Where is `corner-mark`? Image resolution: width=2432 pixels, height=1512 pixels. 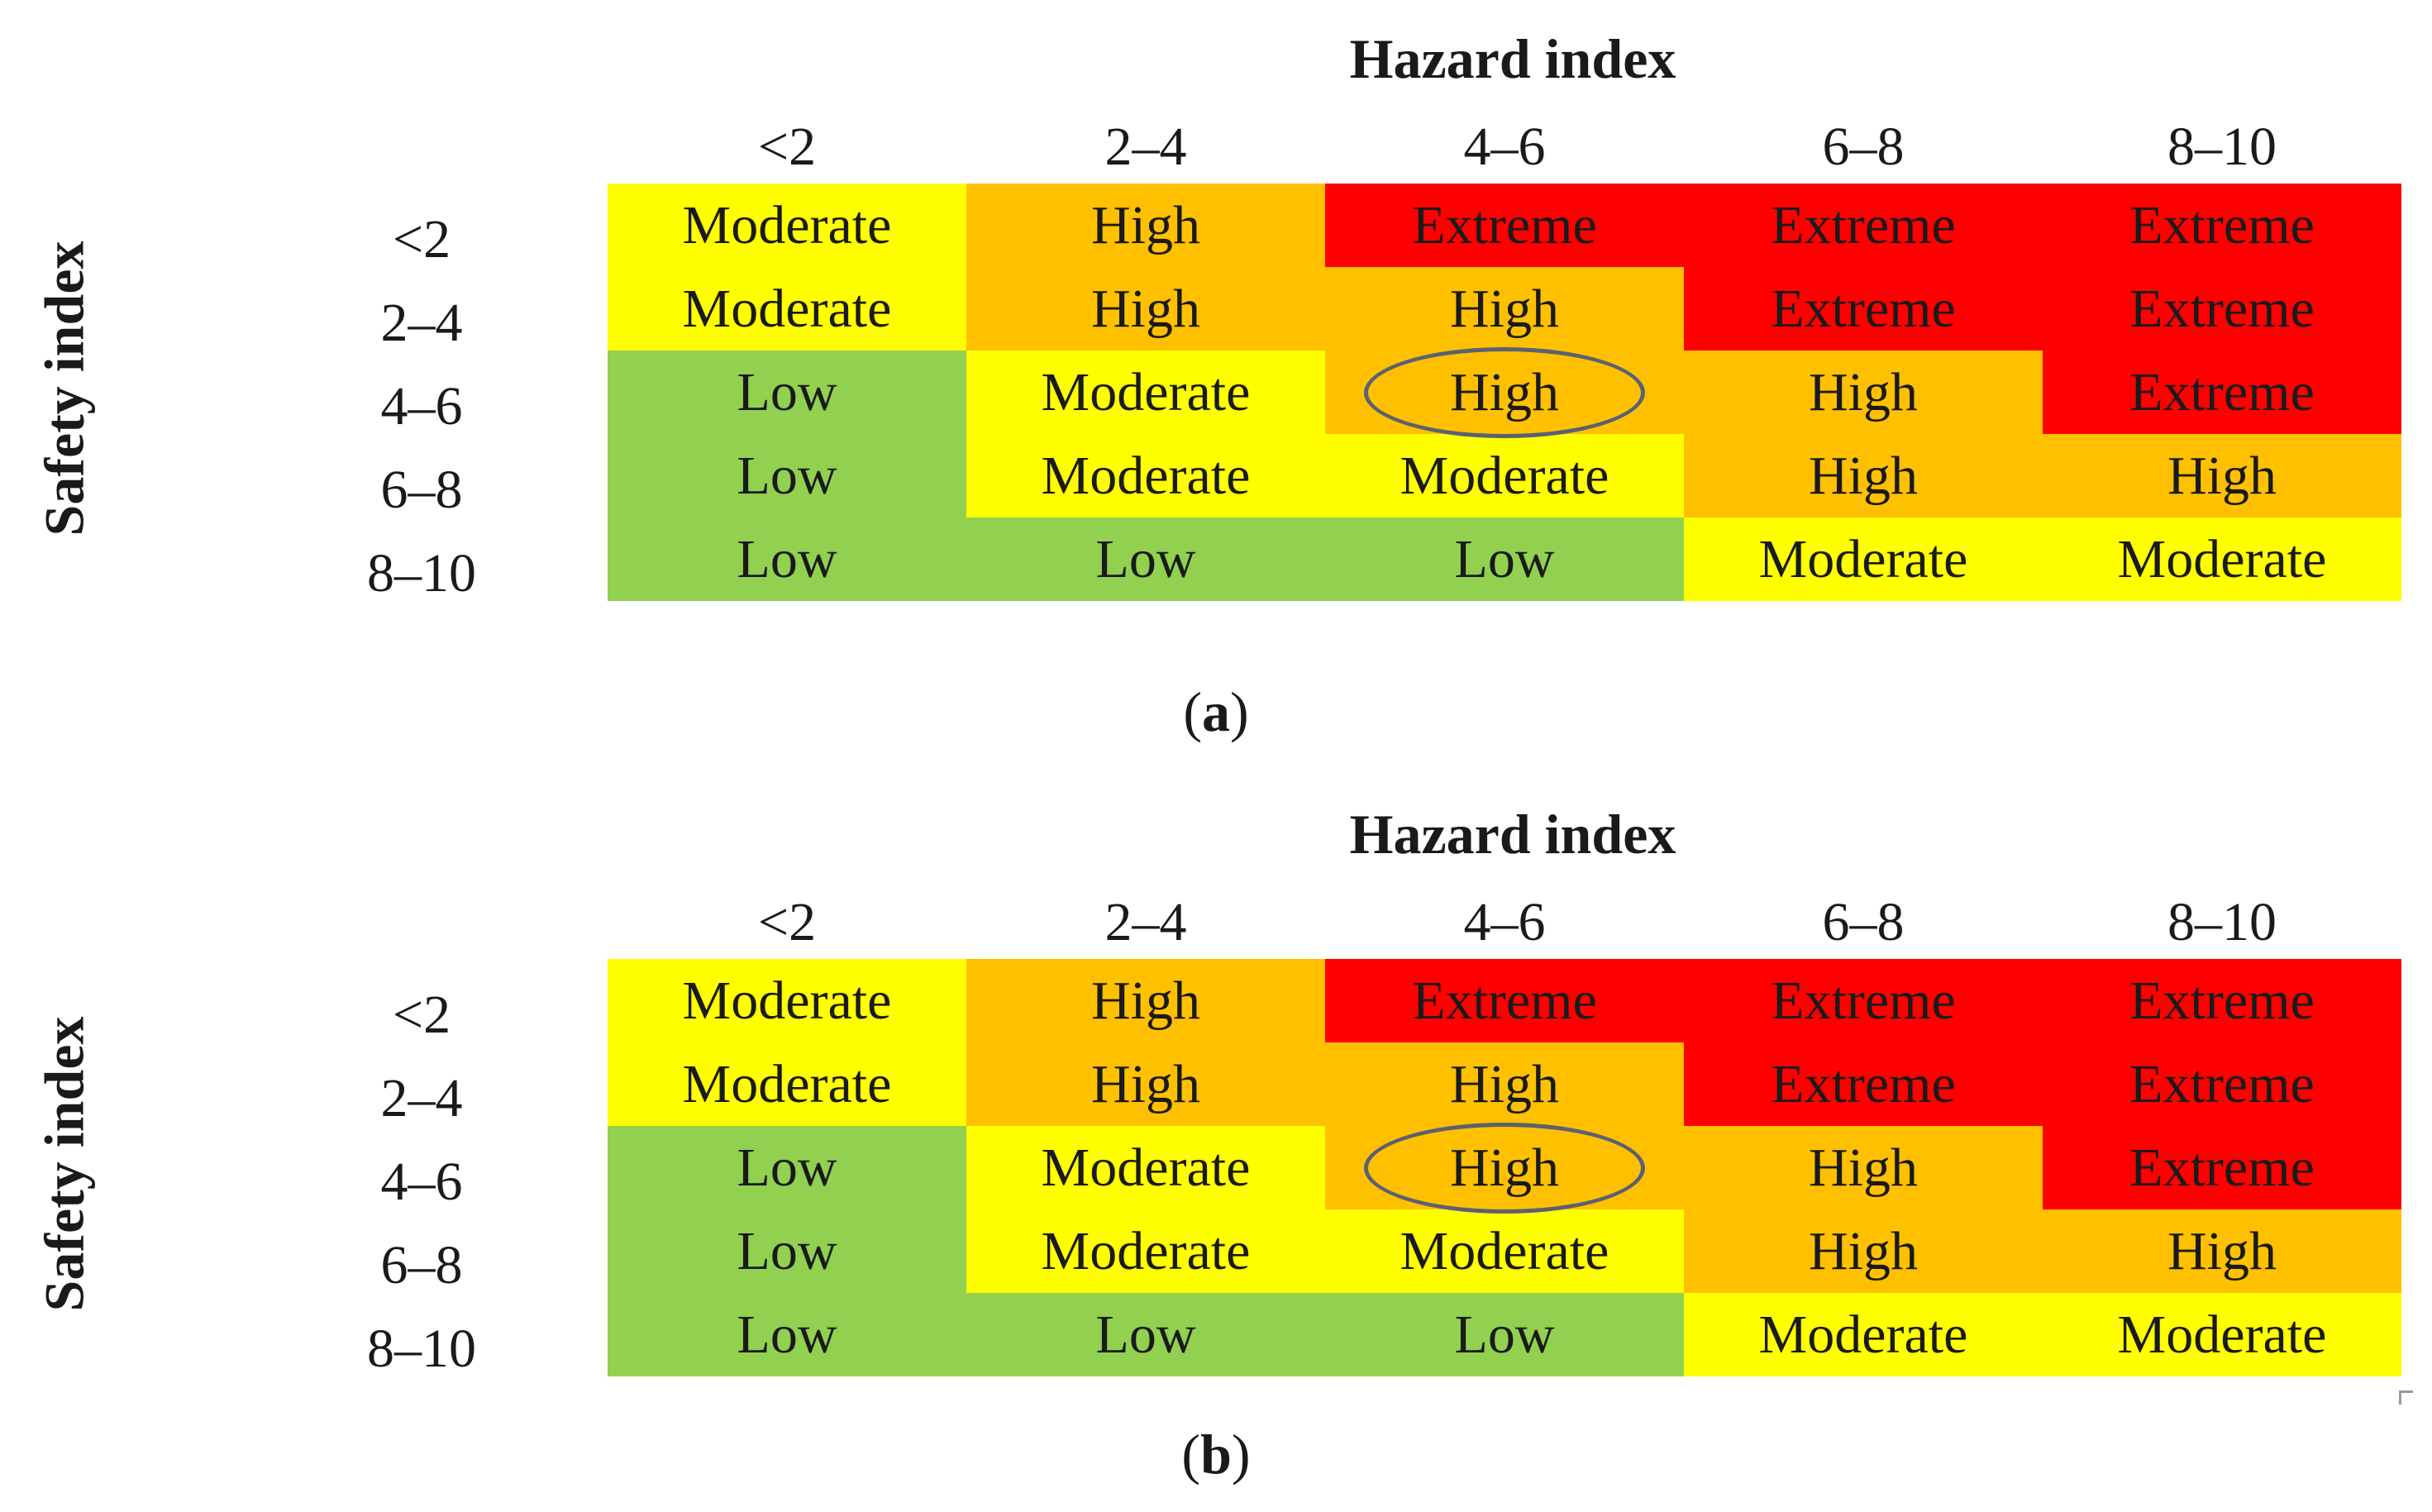 corner-mark is located at coordinates (2406, 1397).